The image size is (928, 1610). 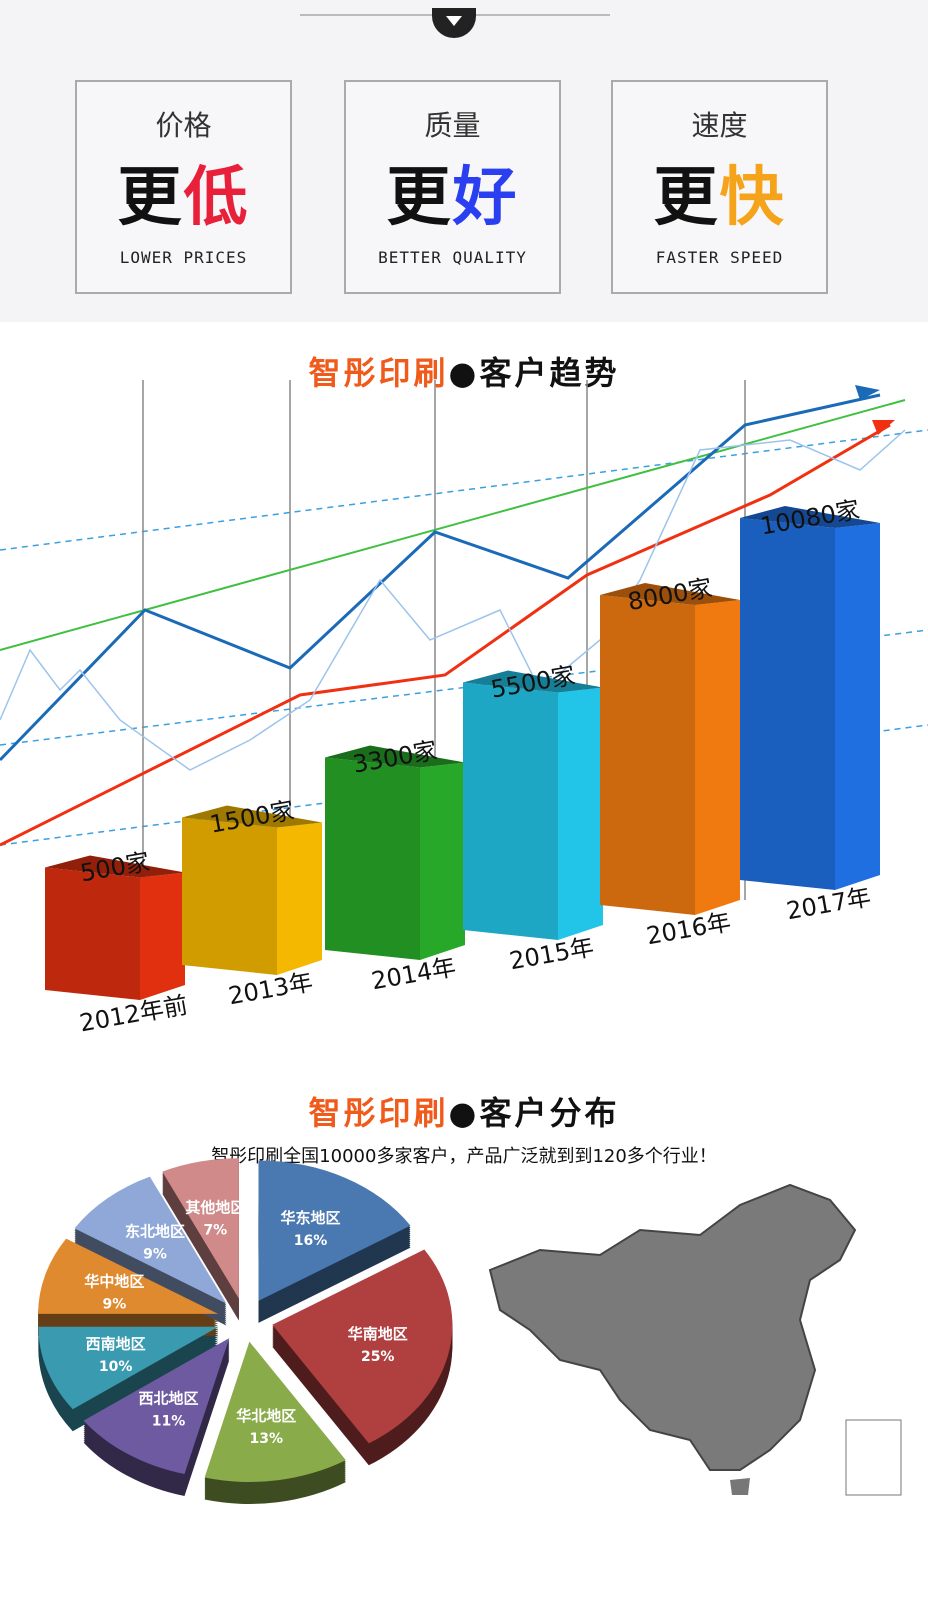 I want to click on distribution-title: 智彤印刷●客户分布, so click(x=464, y=1113).